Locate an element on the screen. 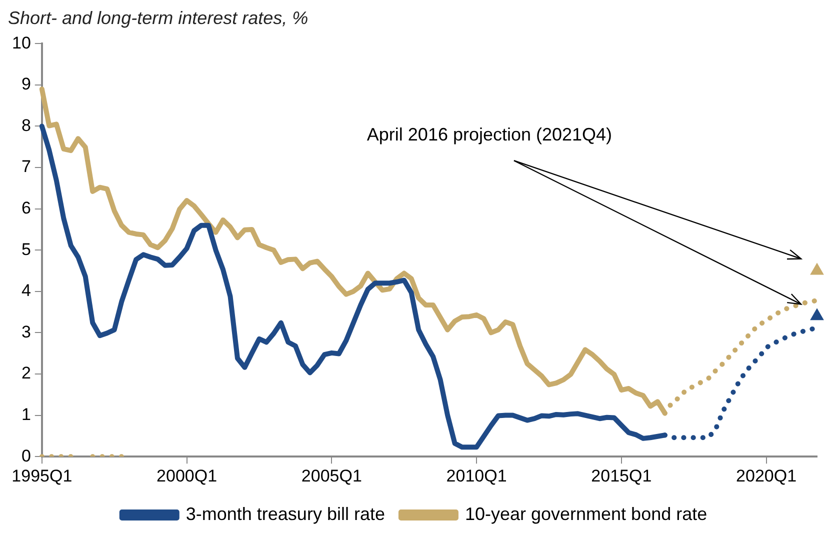 This screenshot has width=825, height=540. y-tick-label: 0 is located at coordinates (26, 456).